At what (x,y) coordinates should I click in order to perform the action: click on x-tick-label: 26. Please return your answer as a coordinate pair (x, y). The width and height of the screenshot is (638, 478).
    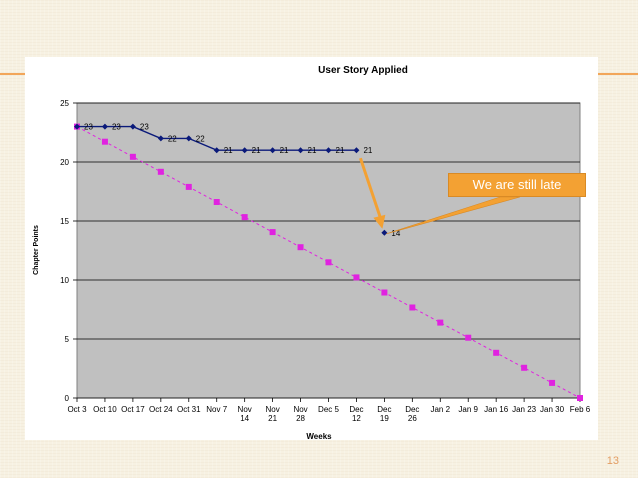
    Looking at the image, I should click on (412, 418).